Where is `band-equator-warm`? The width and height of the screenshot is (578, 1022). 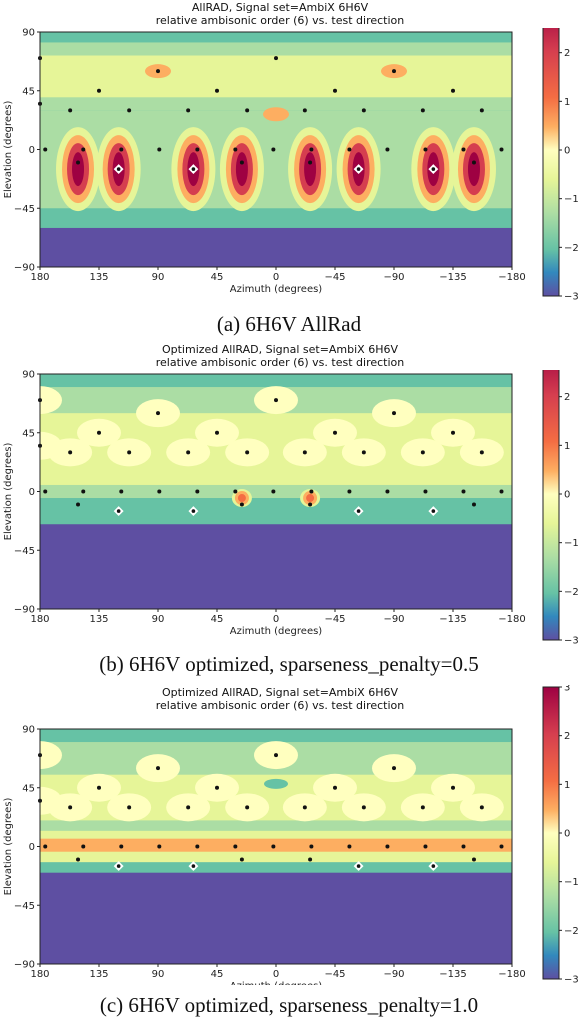 band-equator-warm is located at coordinates (276, 845).